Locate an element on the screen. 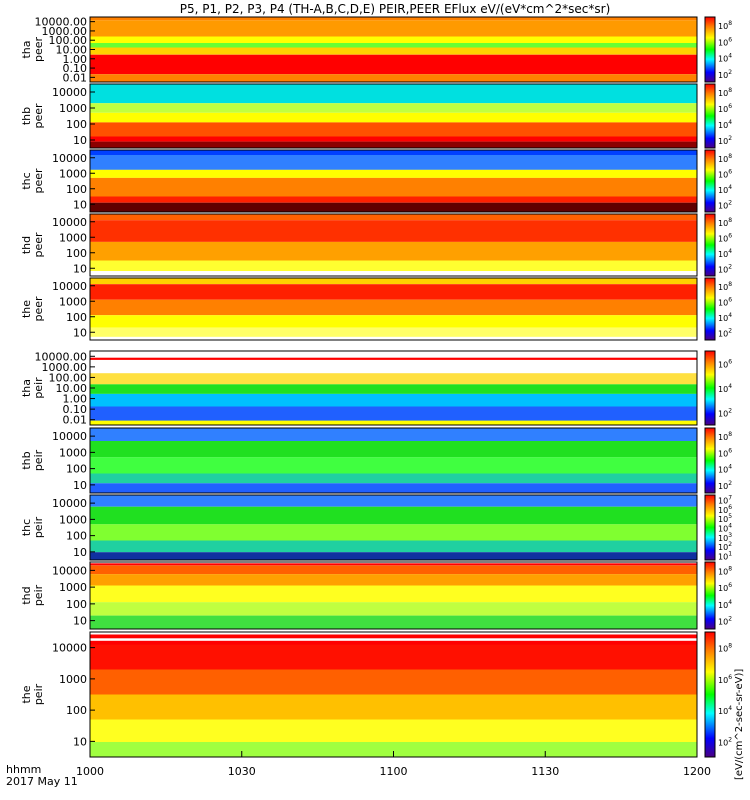 Image resolution: width=750 pixels, height=800 pixels. y-tick-label: 0.01 is located at coordinates (75, 77).